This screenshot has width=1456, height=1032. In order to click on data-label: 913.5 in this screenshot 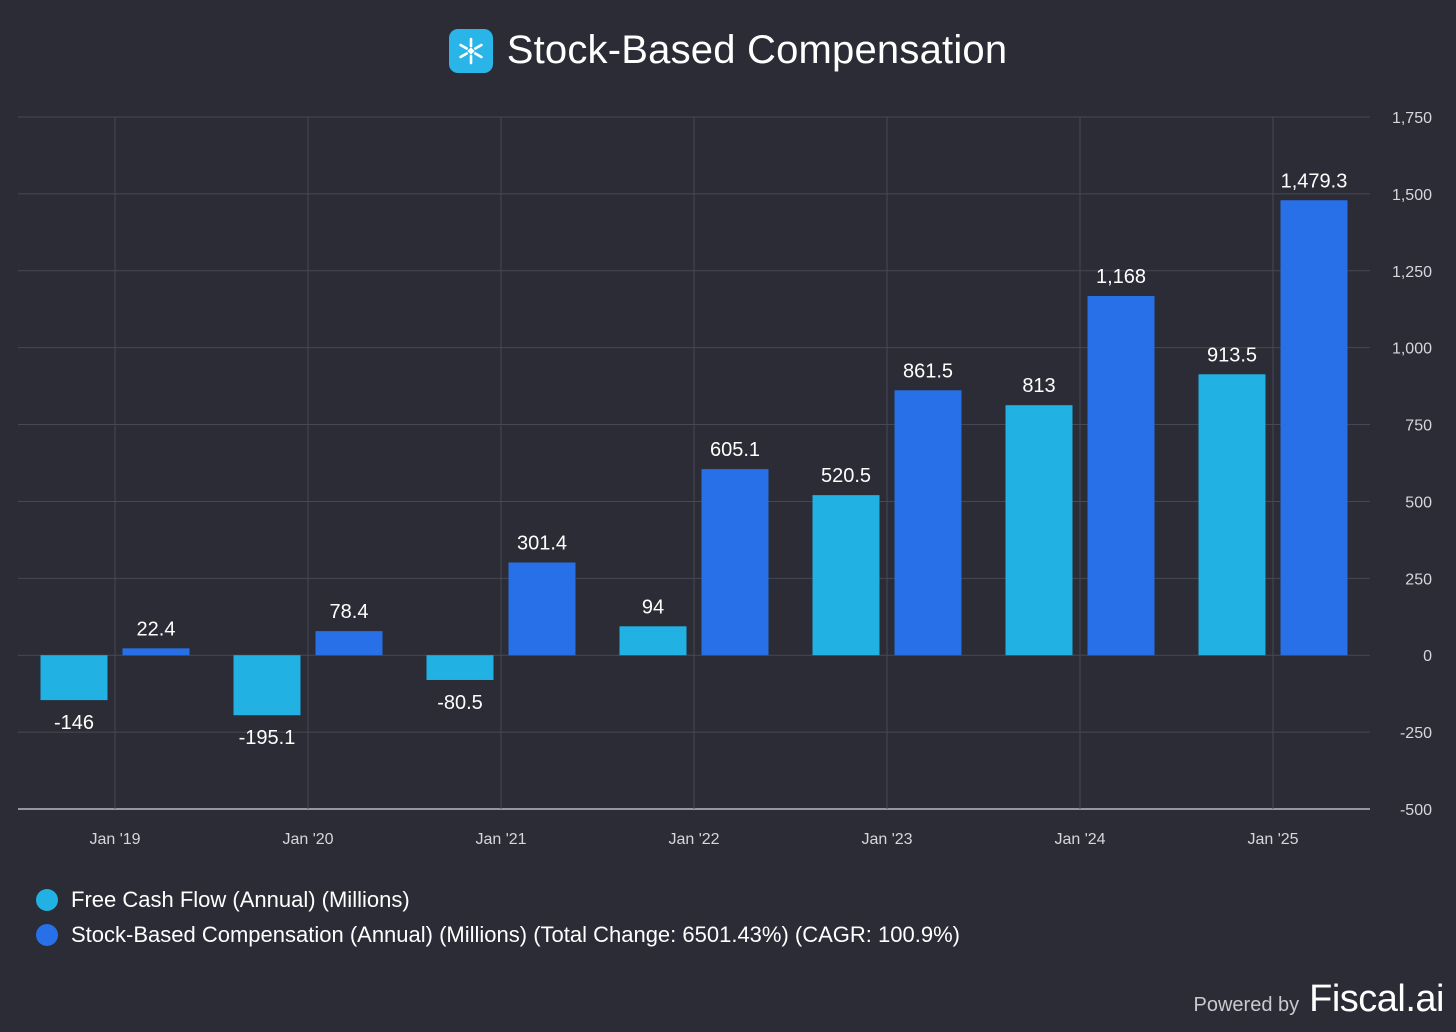, I will do `click(1232, 355)`.